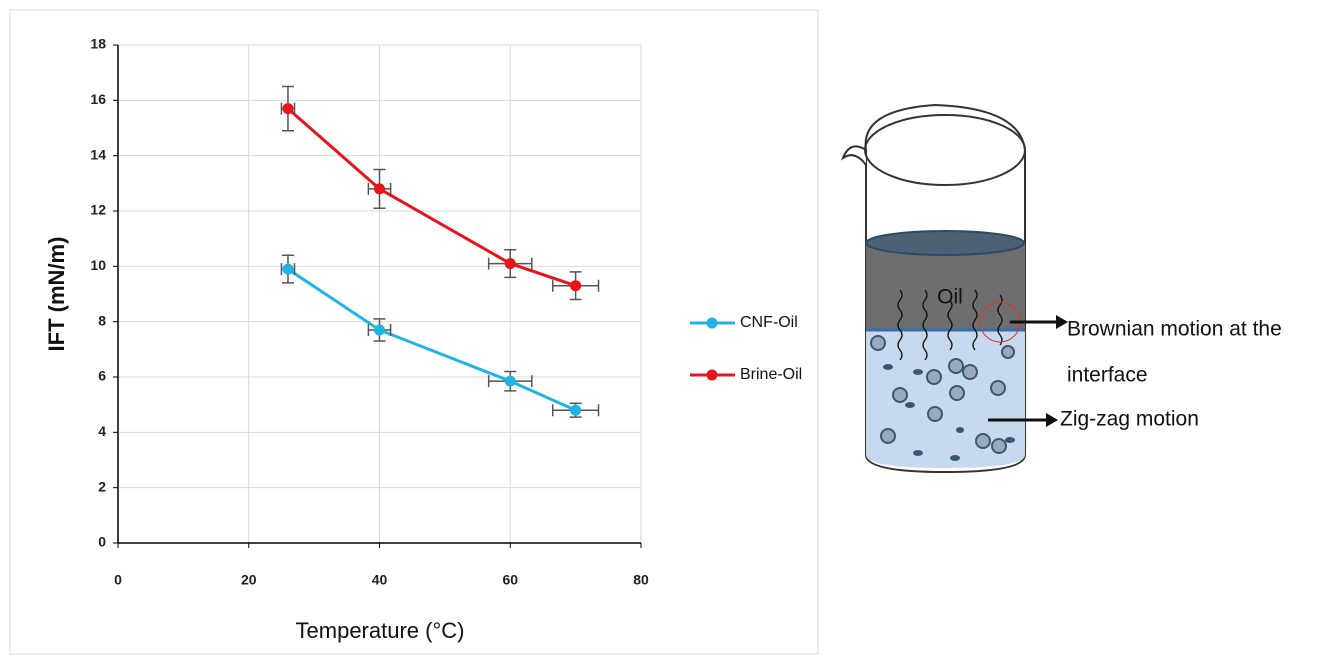  I want to click on x-tick-label: 60, so click(510, 580).